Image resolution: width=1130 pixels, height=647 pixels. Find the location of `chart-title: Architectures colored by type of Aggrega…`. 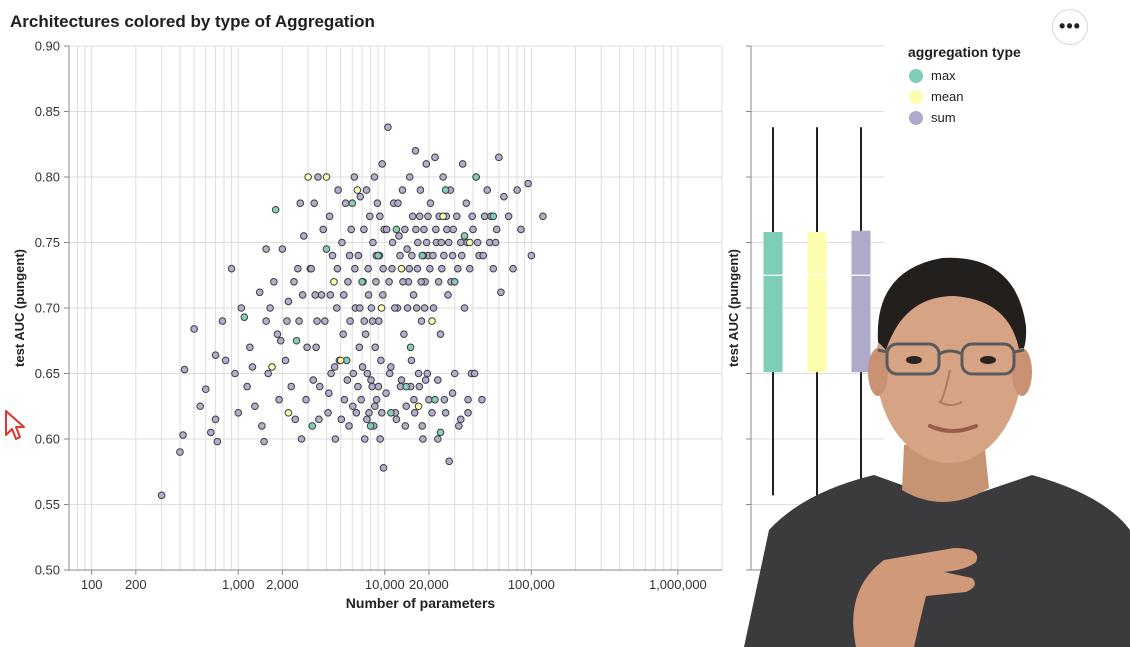

chart-title: Architectures colored by type of Aggrega… is located at coordinates (192, 21).